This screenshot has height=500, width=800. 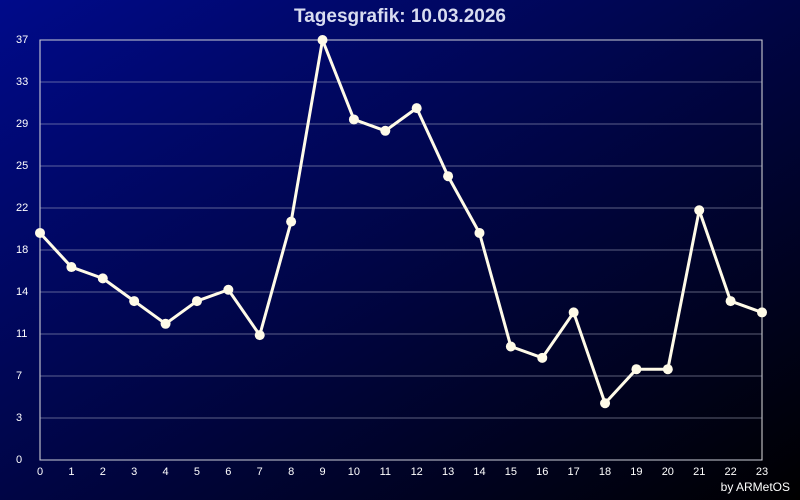 I want to click on x-tick-label: 5, so click(x=197, y=472).